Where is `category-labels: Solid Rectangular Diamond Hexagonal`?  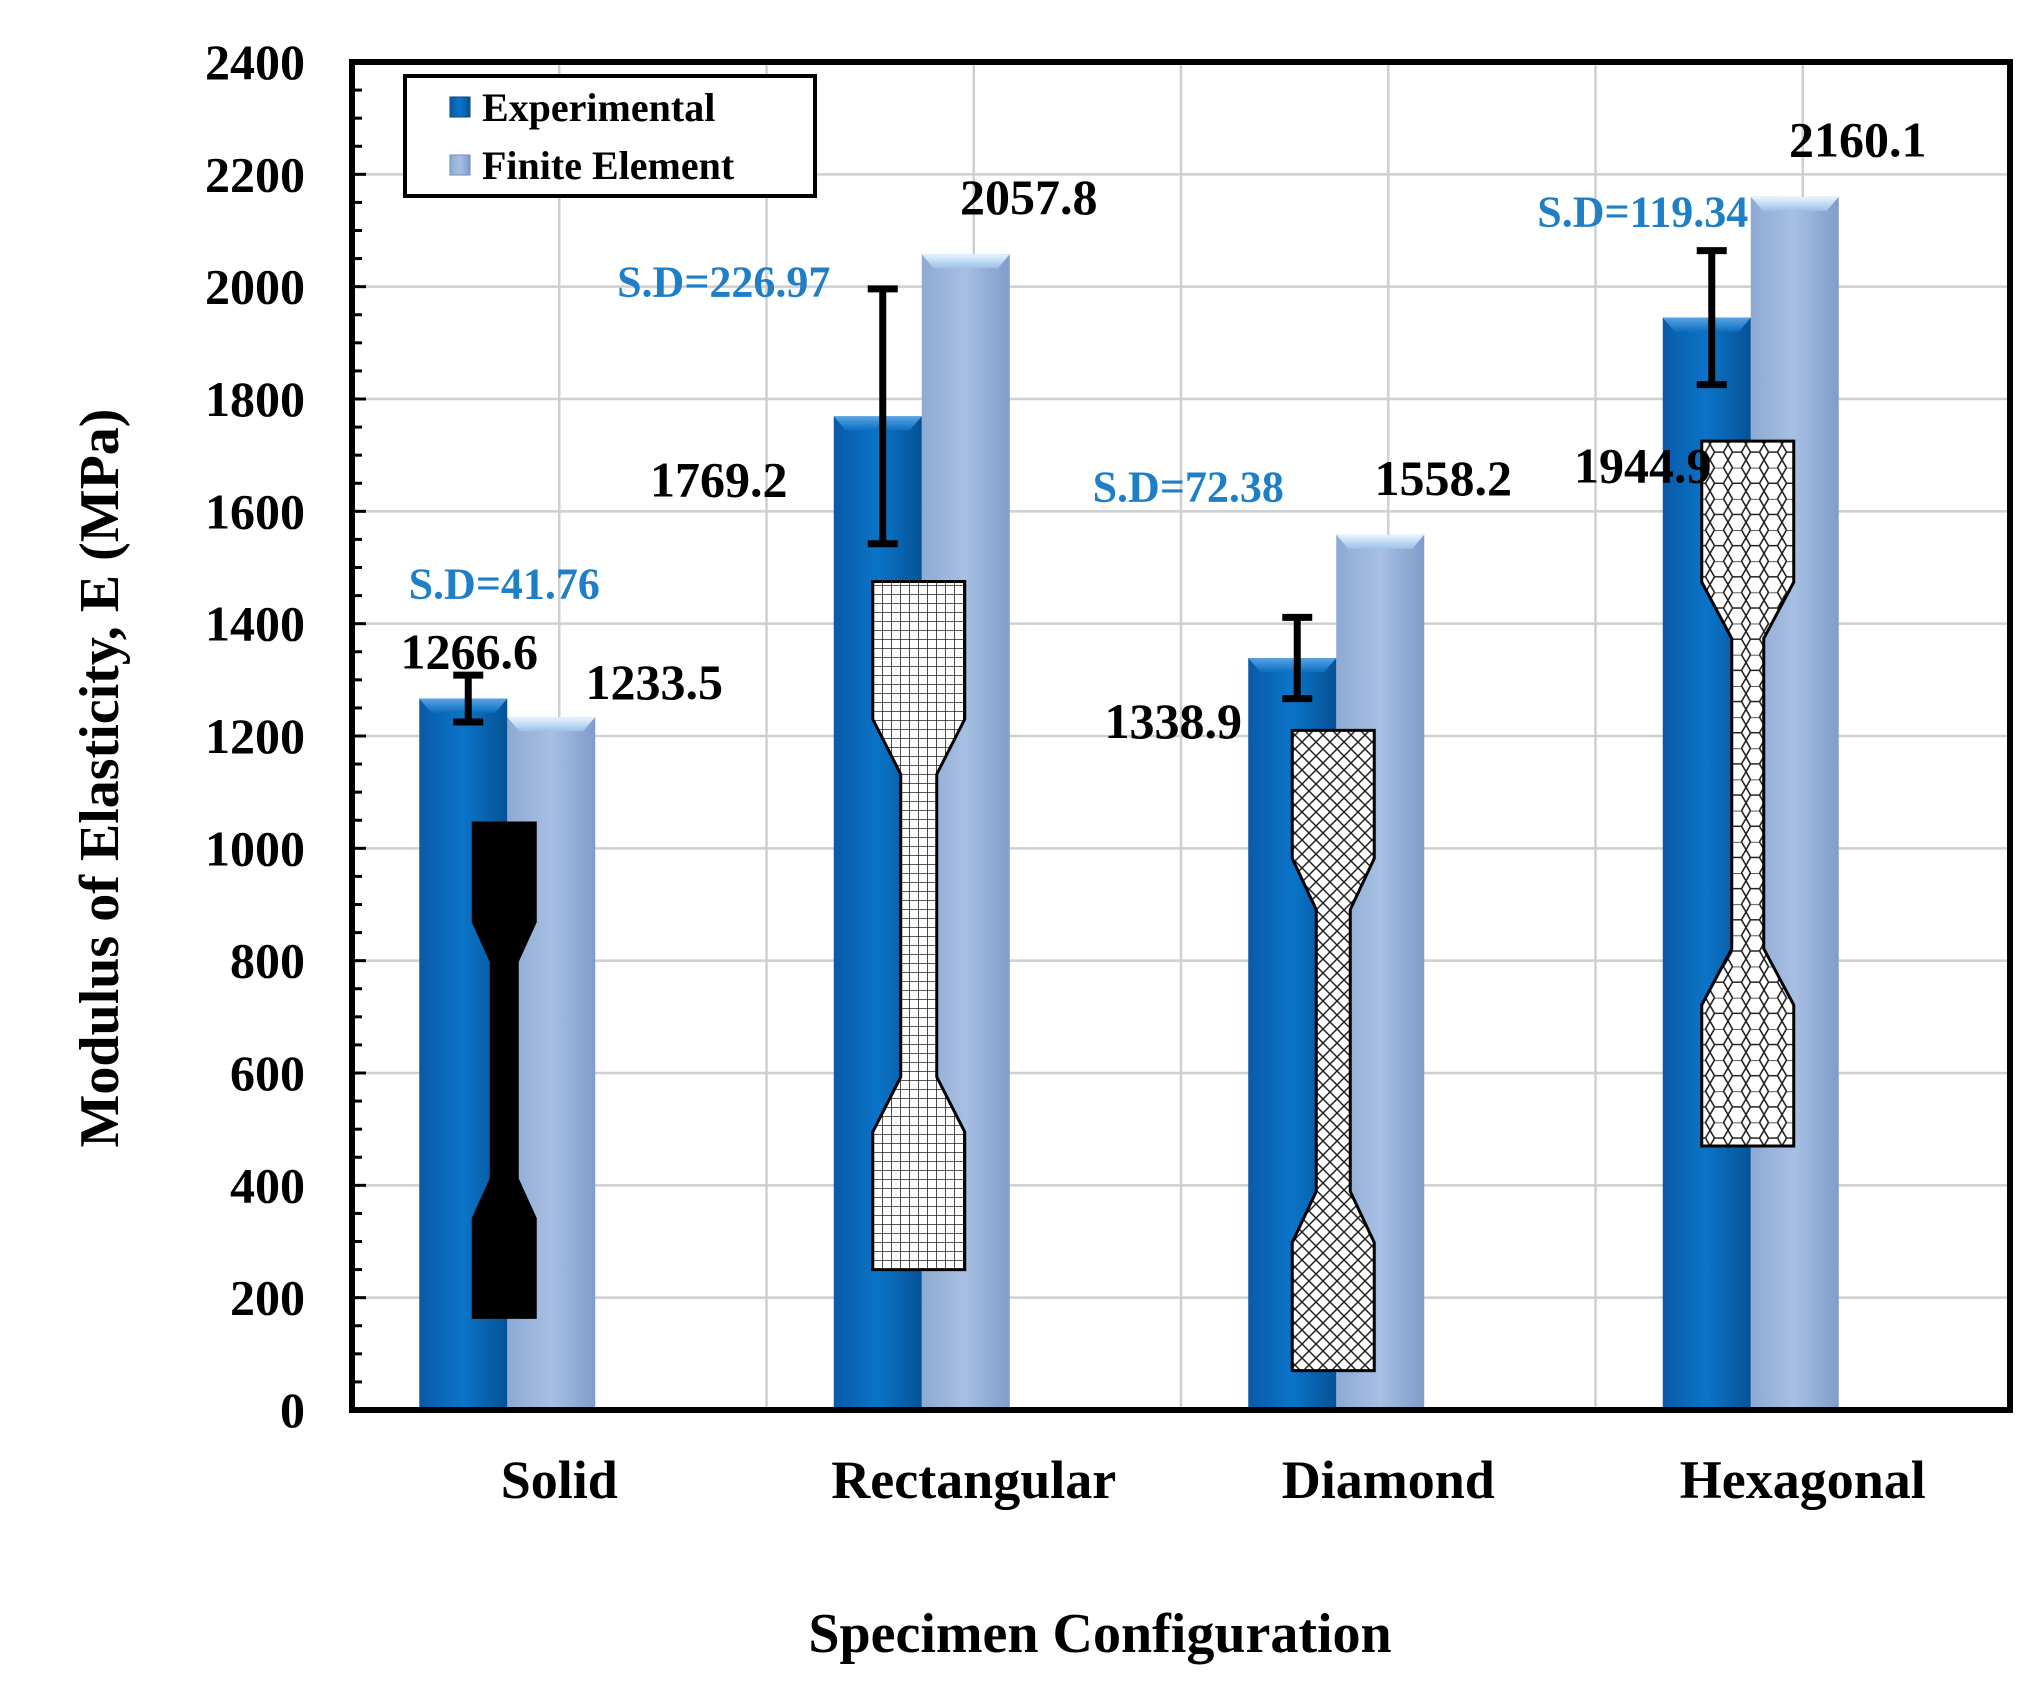 category-labels: Solid Rectangular Diamond Hexagonal is located at coordinates (1213, 1480).